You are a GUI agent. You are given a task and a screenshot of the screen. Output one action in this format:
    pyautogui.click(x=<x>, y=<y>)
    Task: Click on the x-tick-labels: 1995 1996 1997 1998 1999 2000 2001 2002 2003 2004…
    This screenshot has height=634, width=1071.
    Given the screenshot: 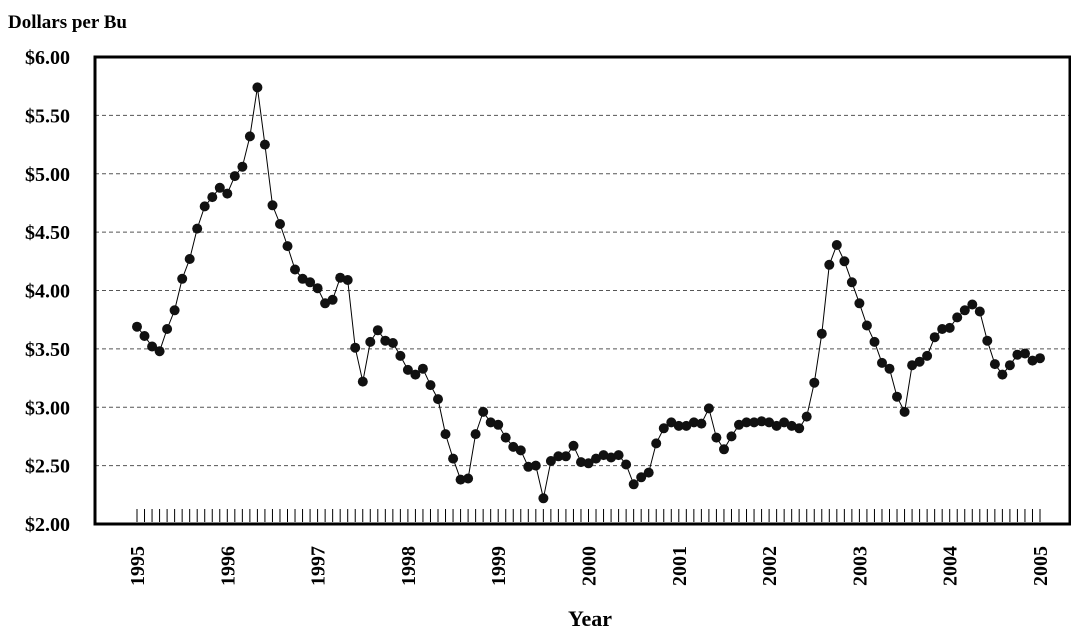 What is the action you would take?
    pyautogui.click(x=589, y=566)
    